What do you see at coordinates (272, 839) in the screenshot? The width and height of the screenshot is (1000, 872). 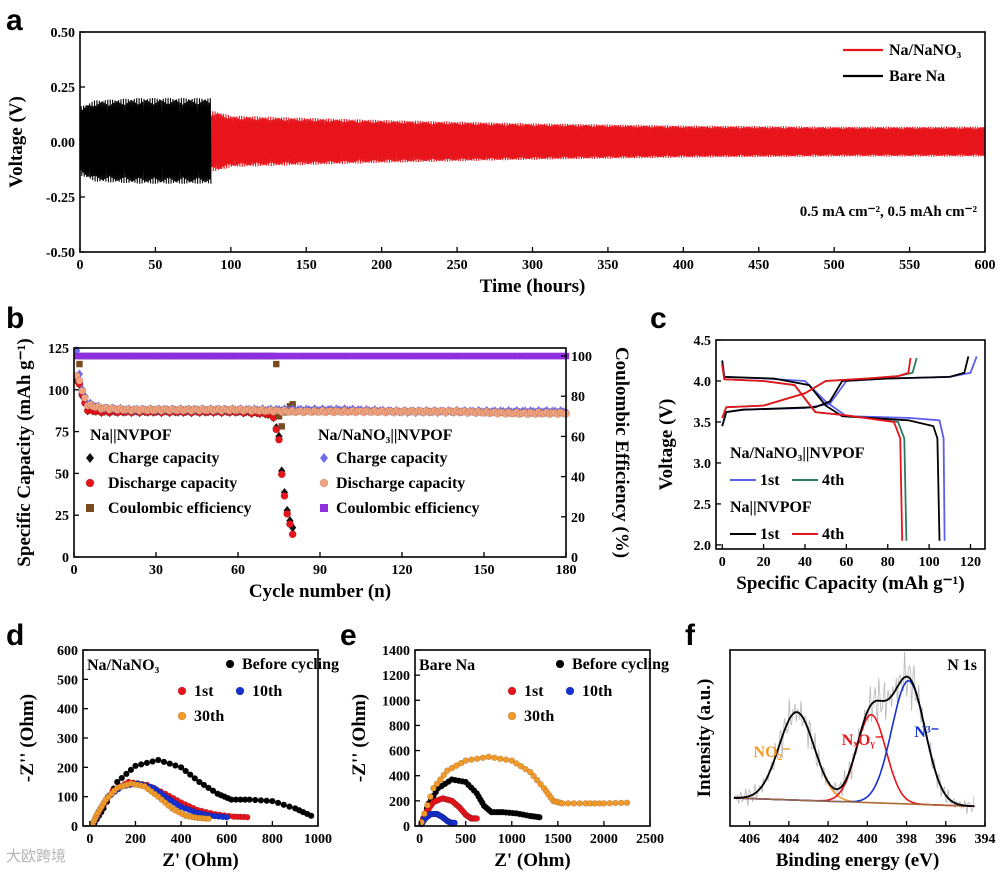 I see `x-tick-label-d: 800` at bounding box center [272, 839].